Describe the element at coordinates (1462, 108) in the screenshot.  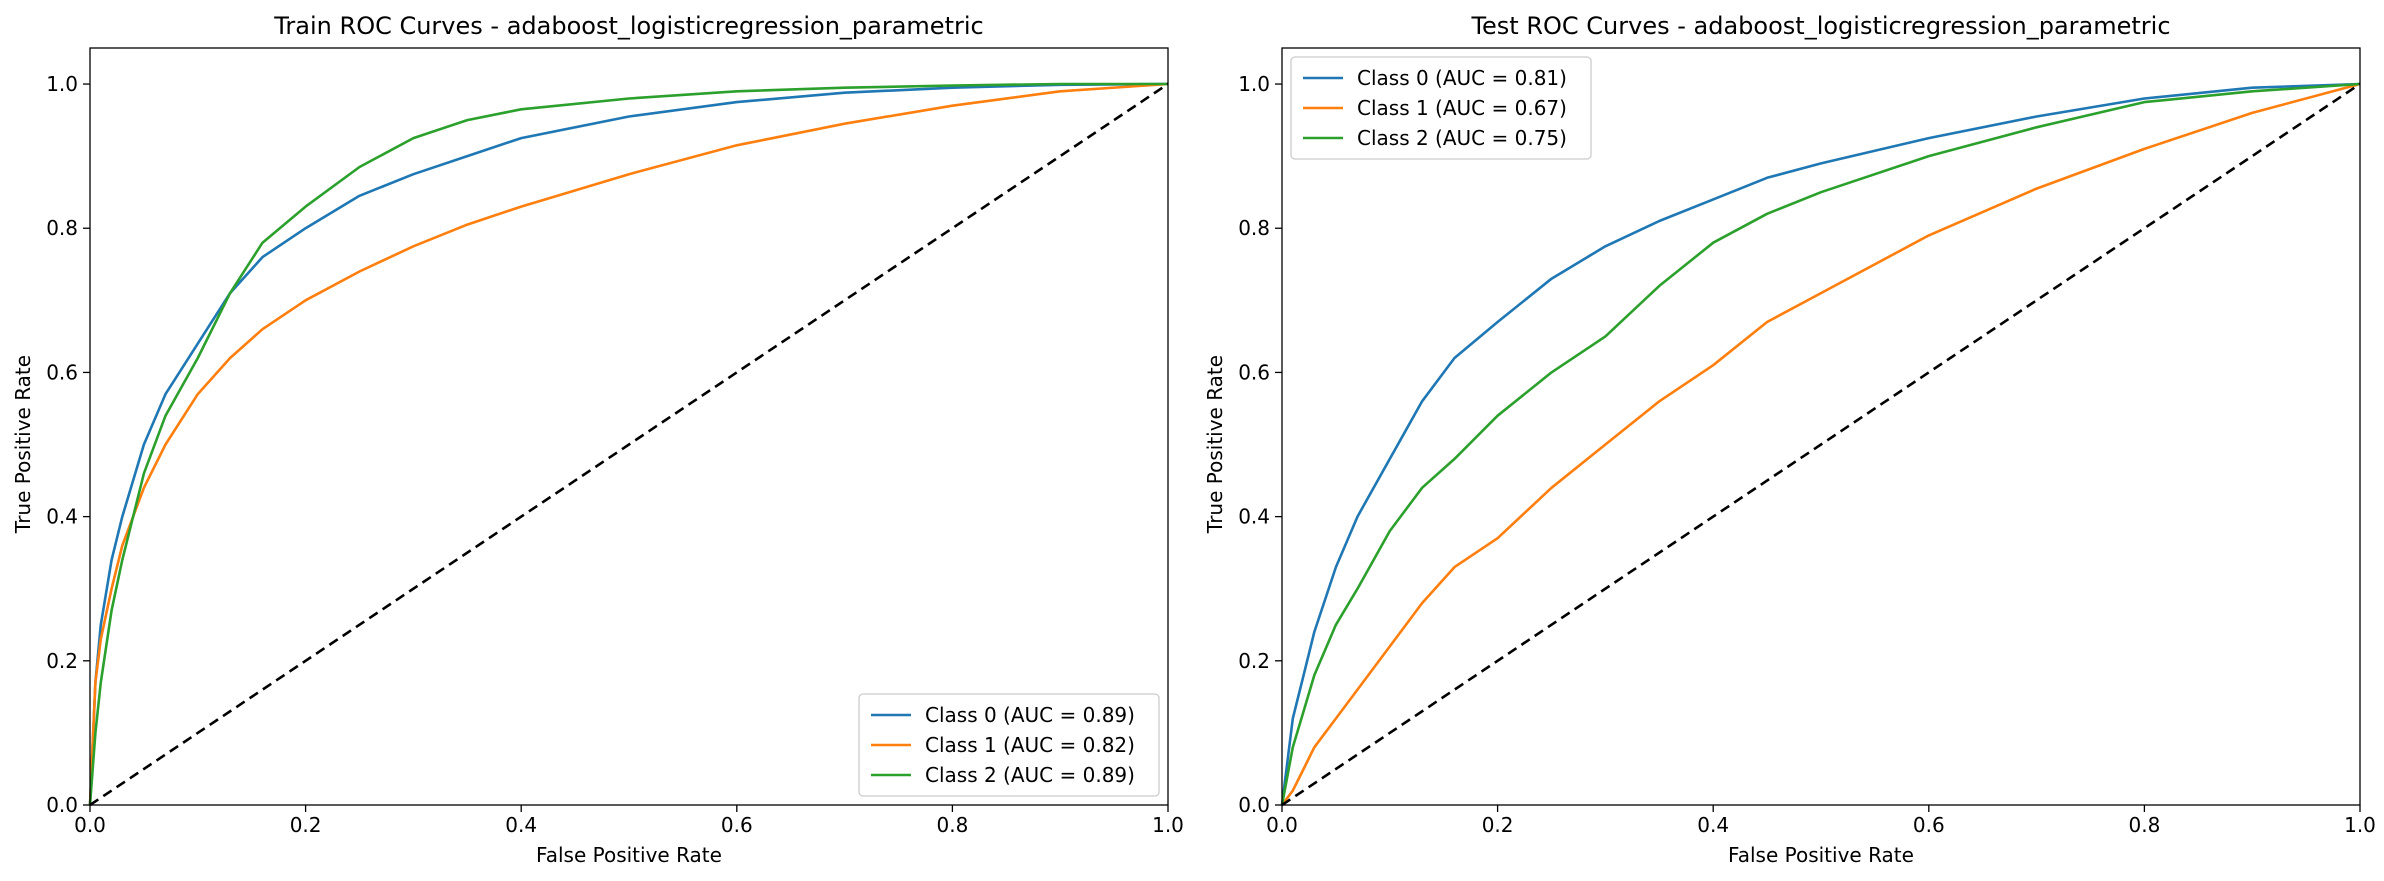
I see `legend-entry-label: Class 1 (AUC = 0.67)` at that location.